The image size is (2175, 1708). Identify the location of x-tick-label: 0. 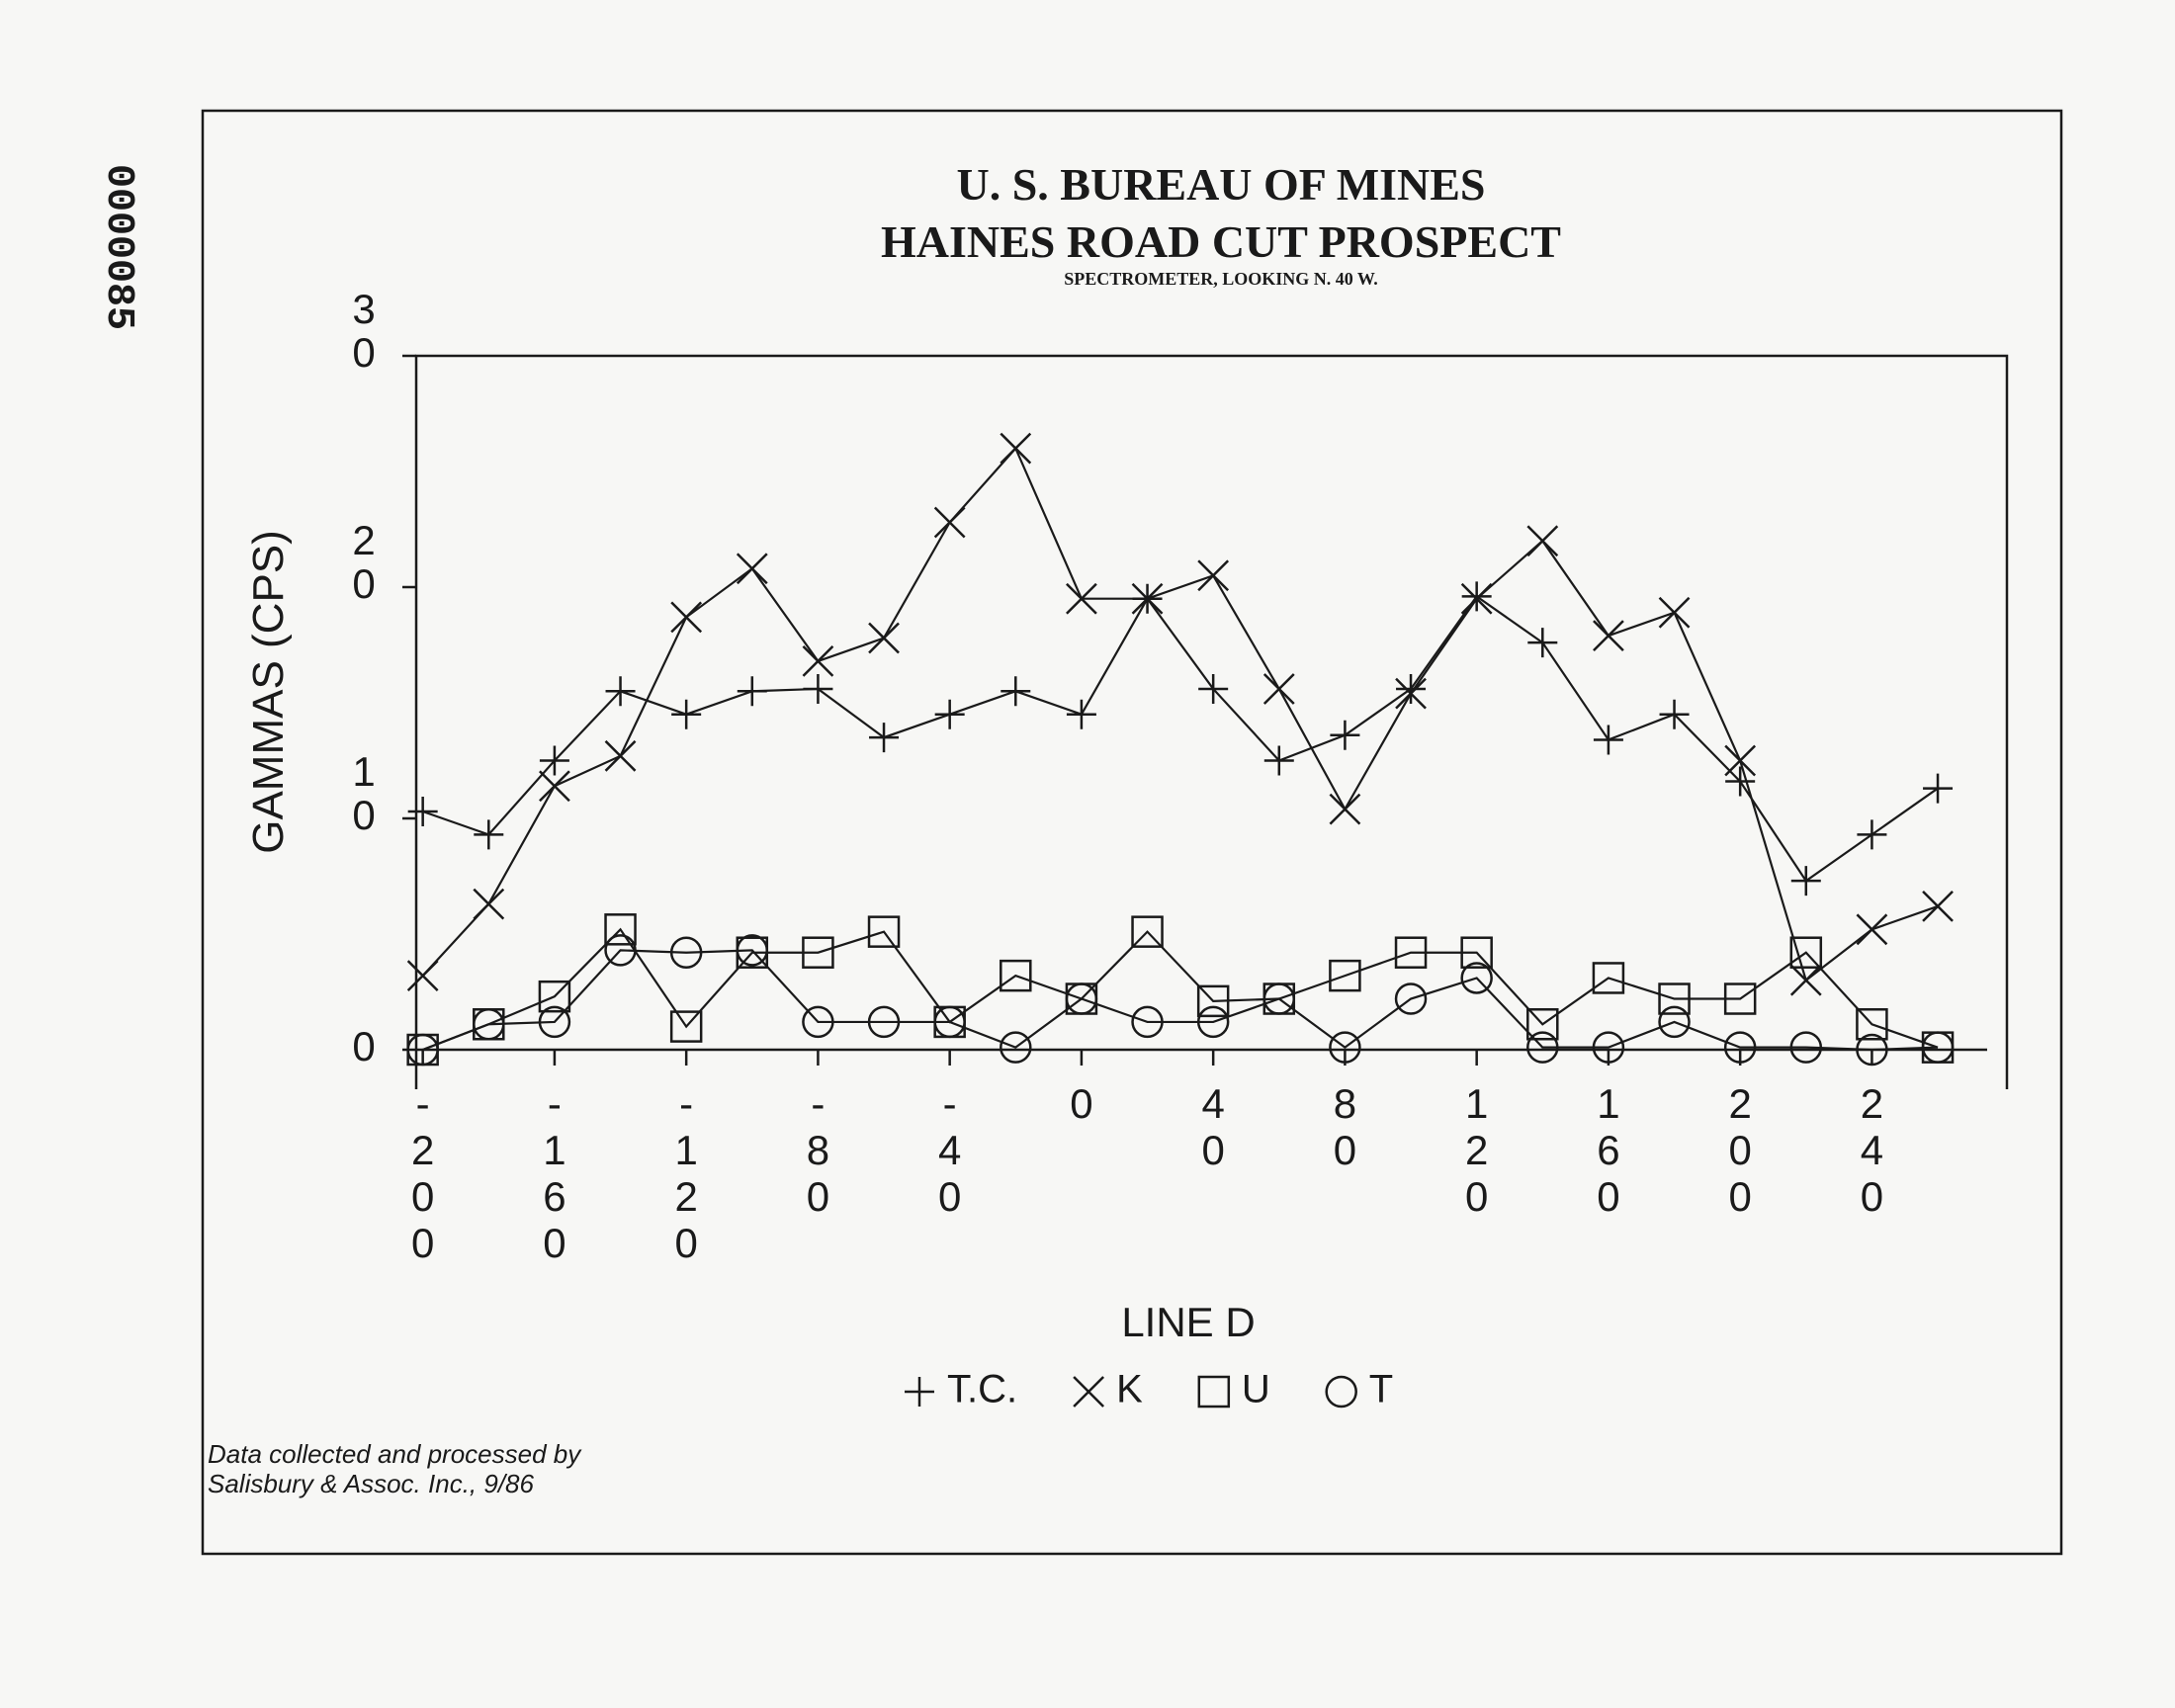
(1081, 1103).